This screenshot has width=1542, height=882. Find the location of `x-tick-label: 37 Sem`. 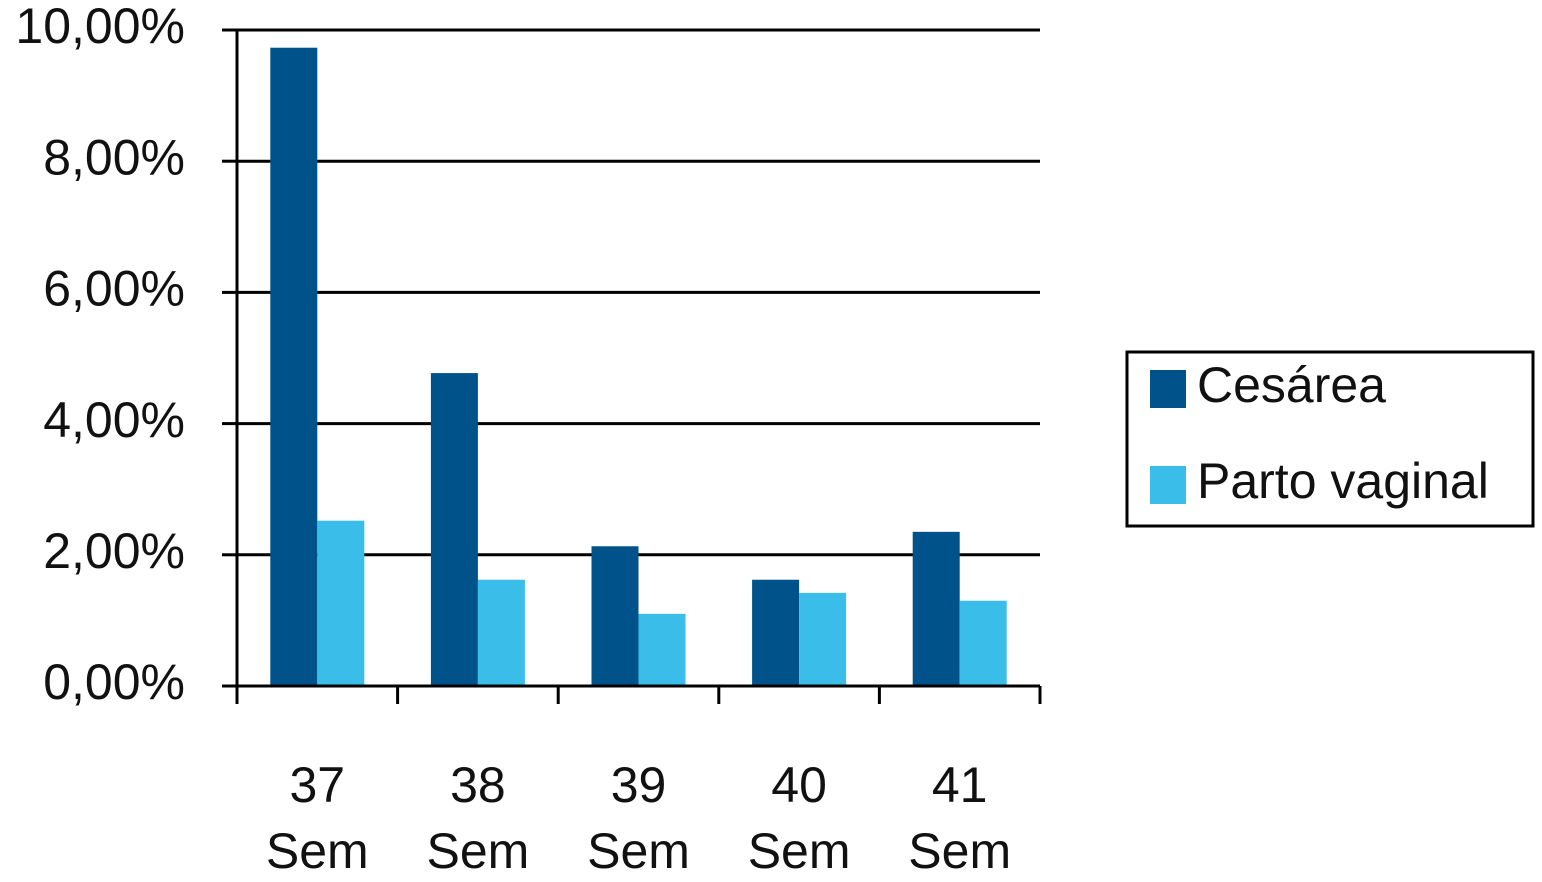

x-tick-label: 37 Sem is located at coordinates (317, 818).